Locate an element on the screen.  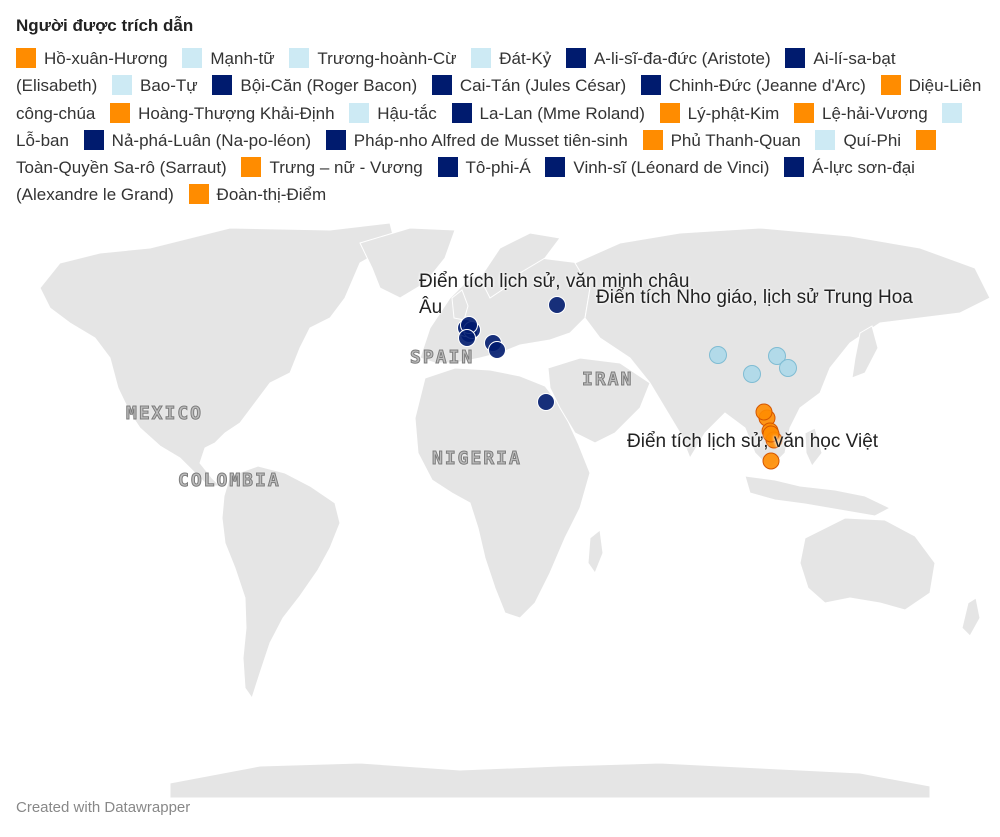
legend-item: Chinh-Đức (Jeanne d'Arc) is located at coordinates (753, 85).